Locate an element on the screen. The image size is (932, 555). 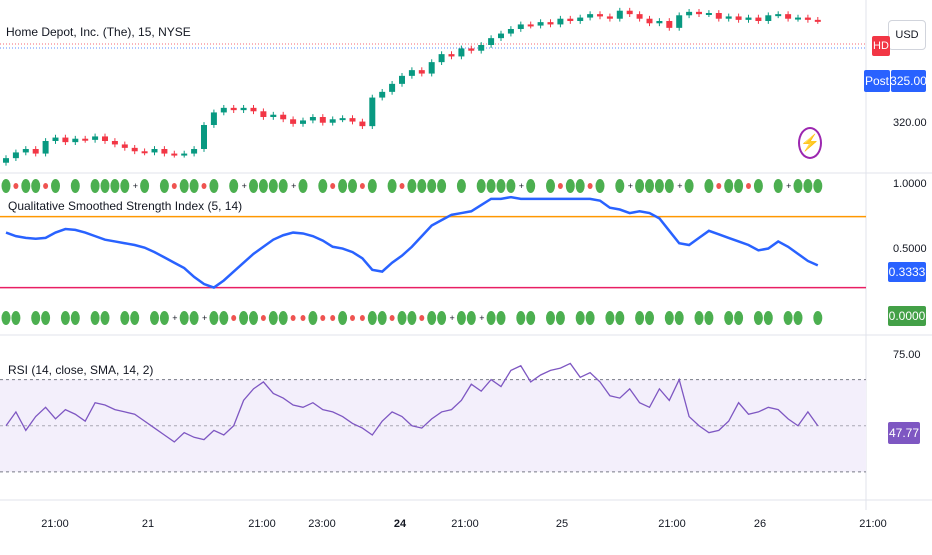
qssi-axis-mid: 0.5000 is located at coordinates (910, 249).